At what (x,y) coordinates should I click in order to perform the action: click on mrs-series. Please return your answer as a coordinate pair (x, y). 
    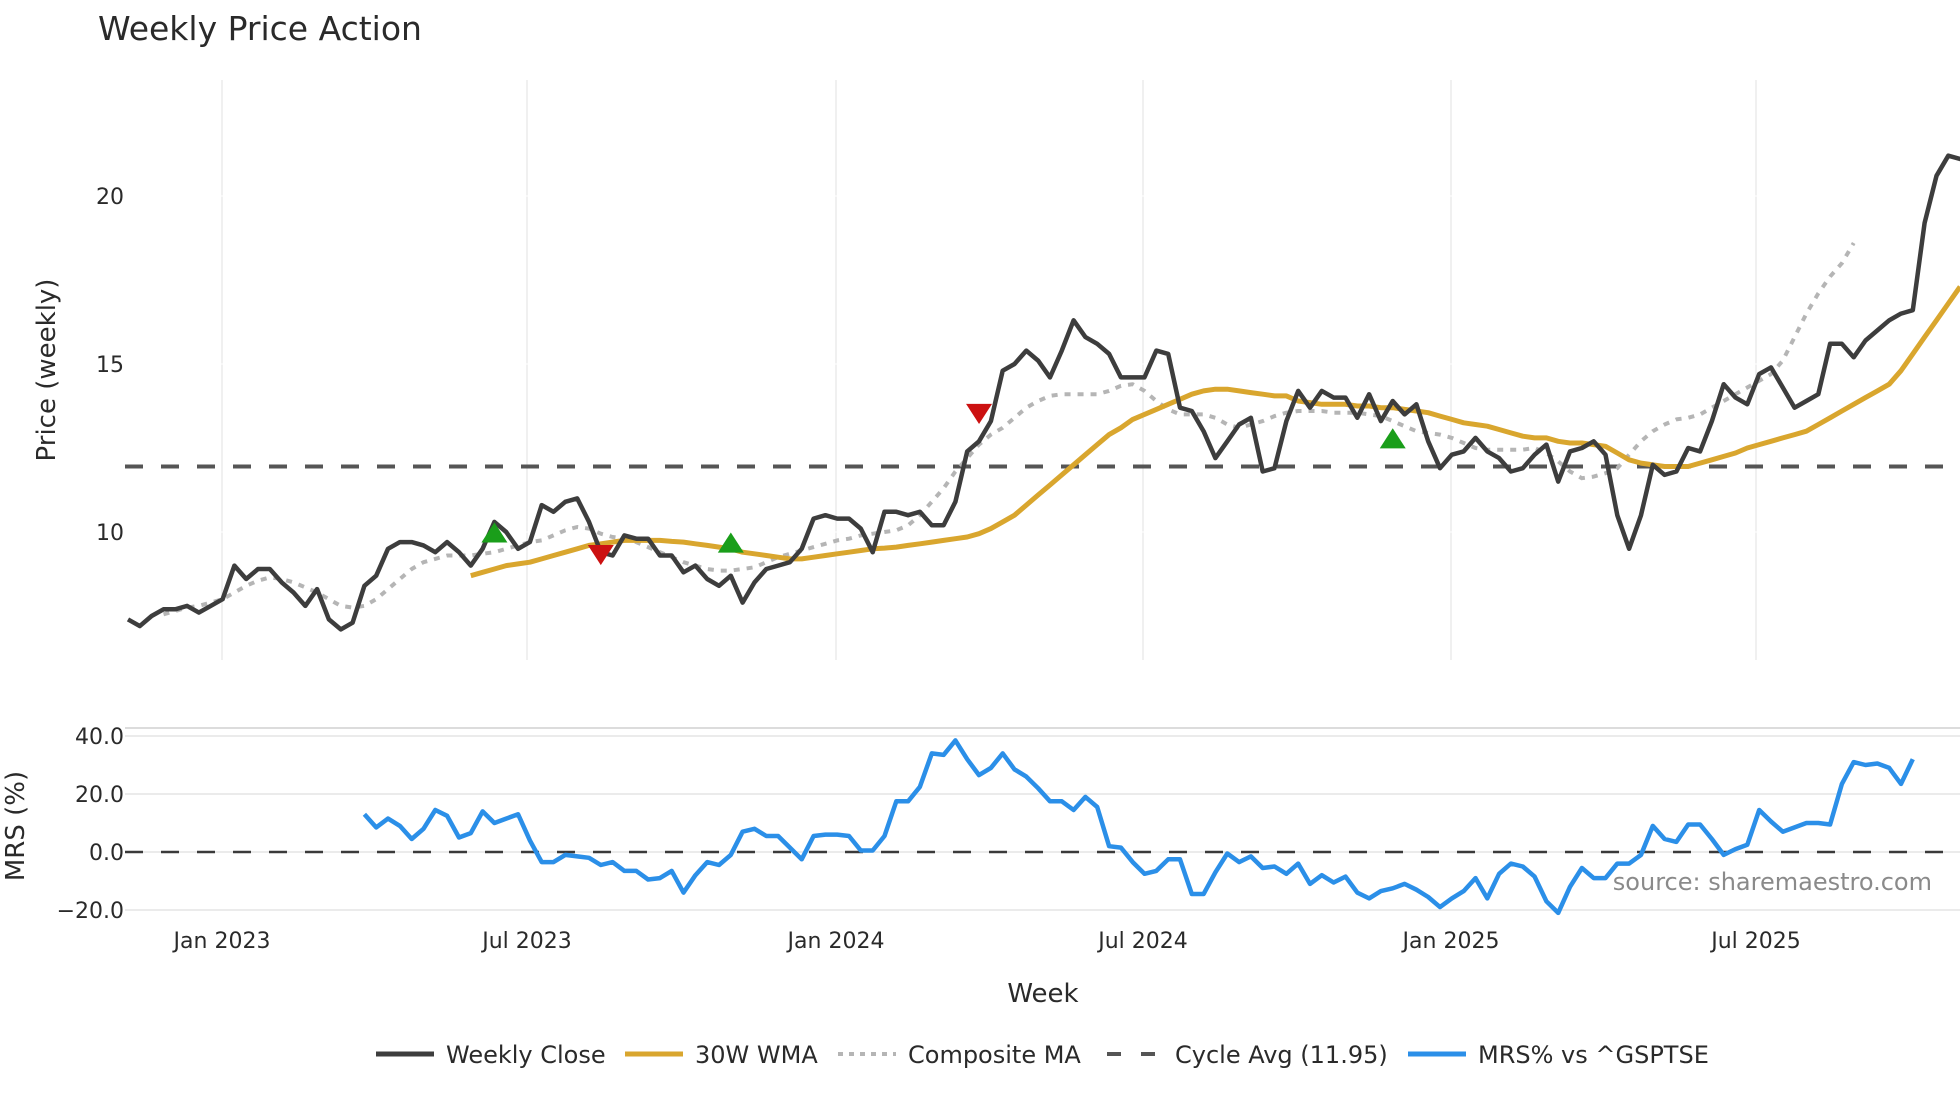
    Looking at the image, I should click on (1138, 827).